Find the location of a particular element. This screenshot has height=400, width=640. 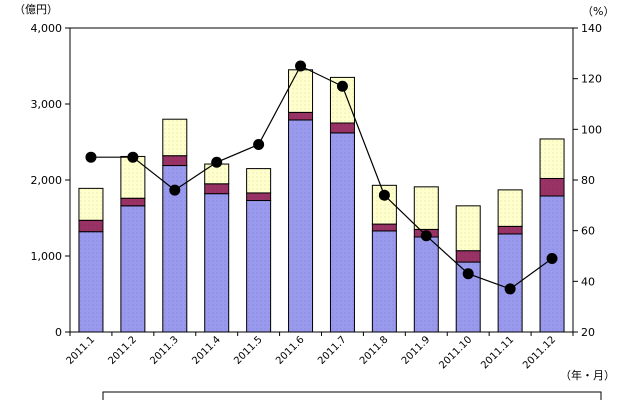

bar-series2-2011.12 is located at coordinates (552, 187).